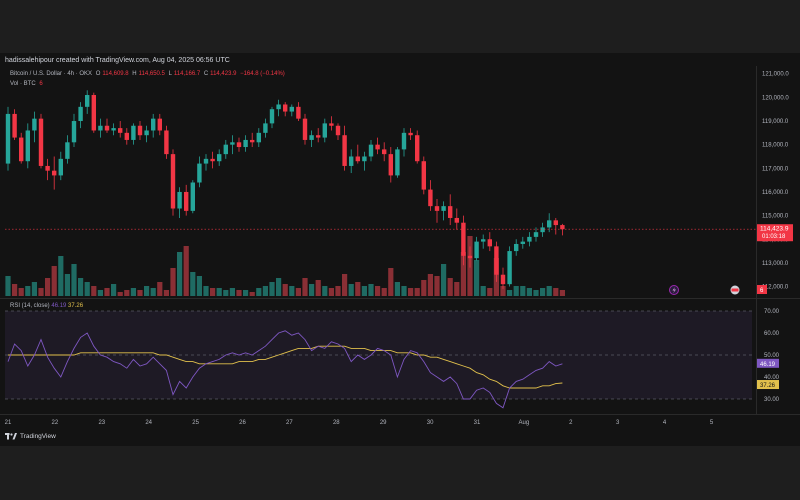 This screenshot has width=800, height=500. Describe the element at coordinates (285, 367) in the screenshot. I see `rsi-ma-line` at that location.